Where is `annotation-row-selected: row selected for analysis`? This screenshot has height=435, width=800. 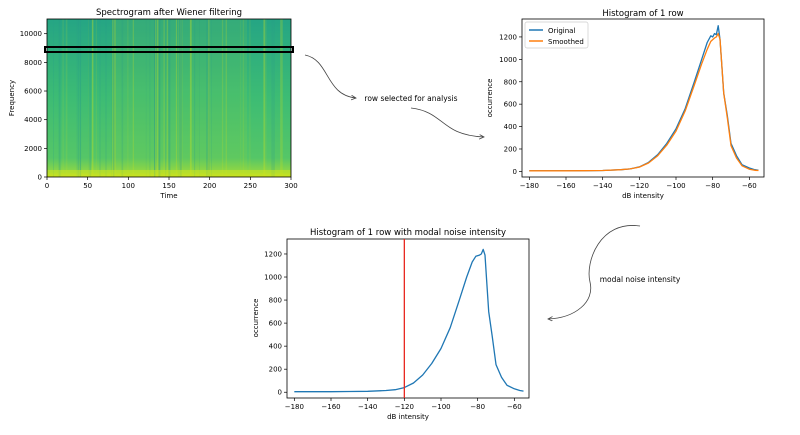 annotation-row-selected: row selected for analysis is located at coordinates (394, 95).